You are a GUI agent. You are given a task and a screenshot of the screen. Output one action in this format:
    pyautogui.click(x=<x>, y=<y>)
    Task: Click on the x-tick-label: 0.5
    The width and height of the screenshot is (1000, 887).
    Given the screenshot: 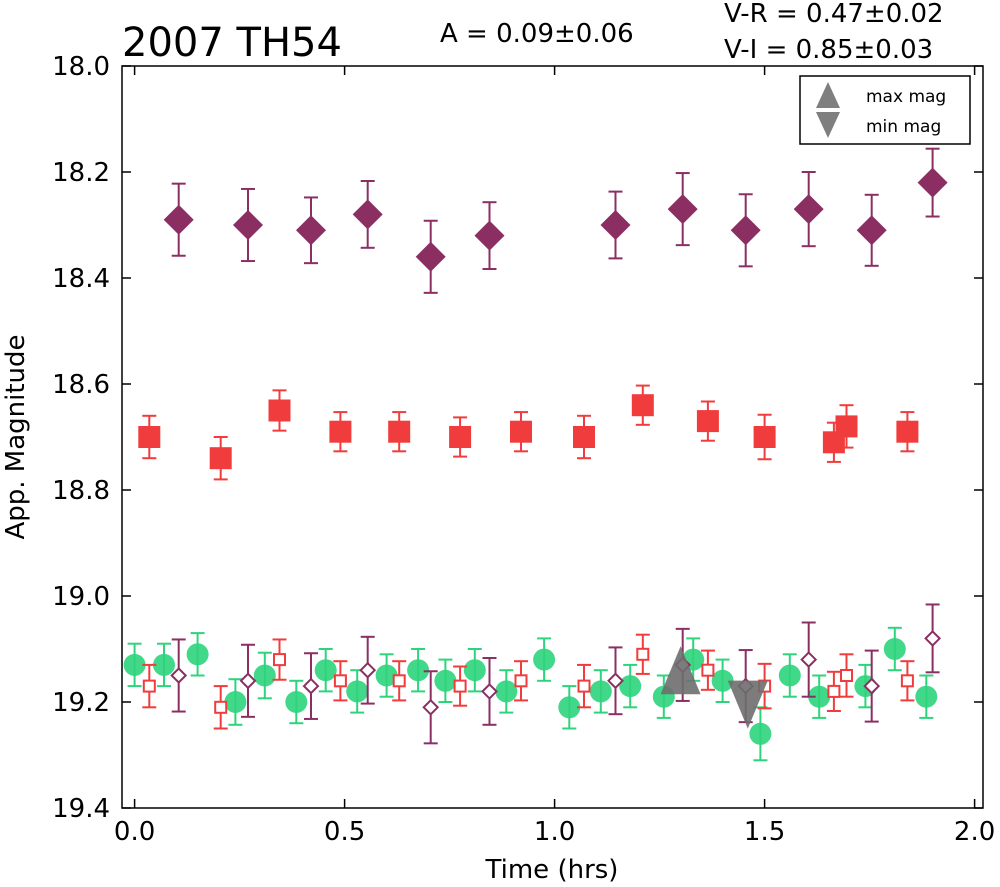 What is the action you would take?
    pyautogui.click(x=344, y=832)
    